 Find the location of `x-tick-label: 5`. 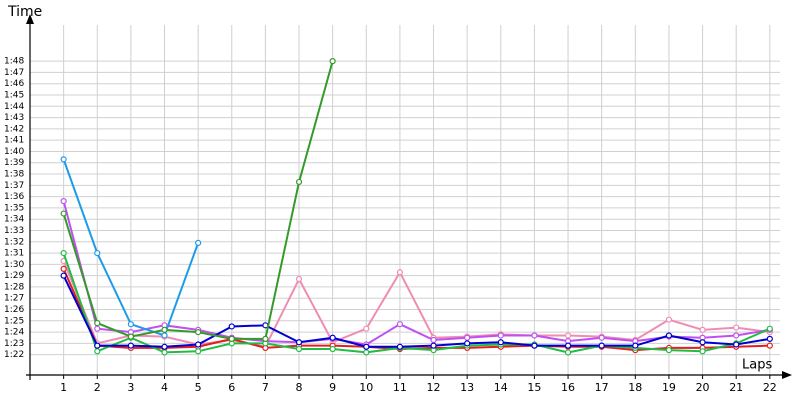

x-tick-label: 5 is located at coordinates (198, 387).